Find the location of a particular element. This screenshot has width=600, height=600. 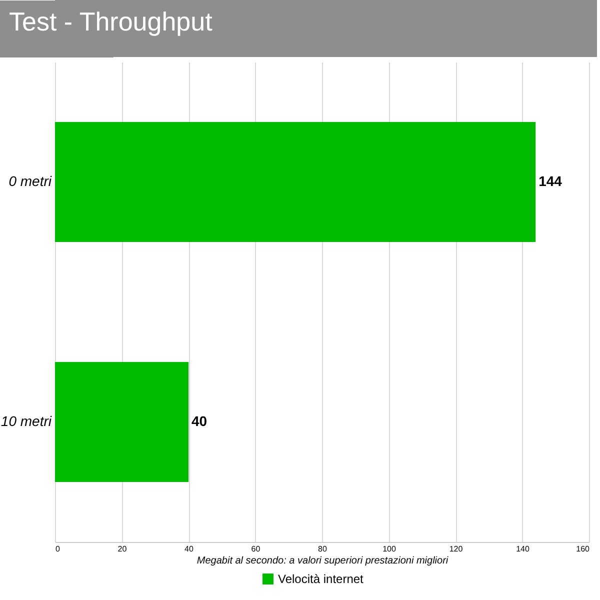

chart-title: Test - Throughput is located at coordinates (111, 21).